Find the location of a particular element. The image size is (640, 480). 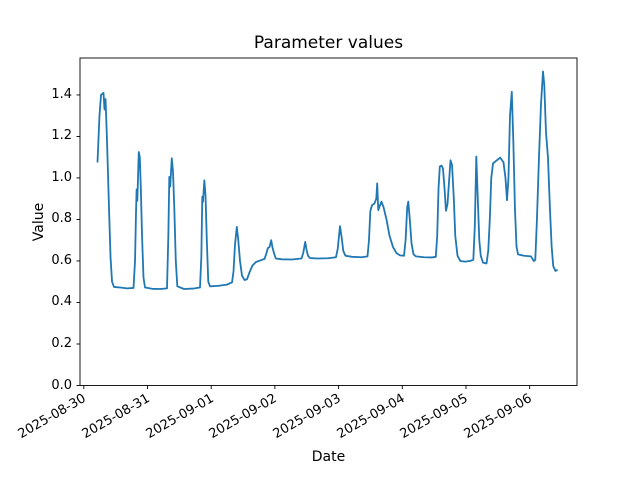

y-tick-label: 0.2 is located at coordinates (61, 343).